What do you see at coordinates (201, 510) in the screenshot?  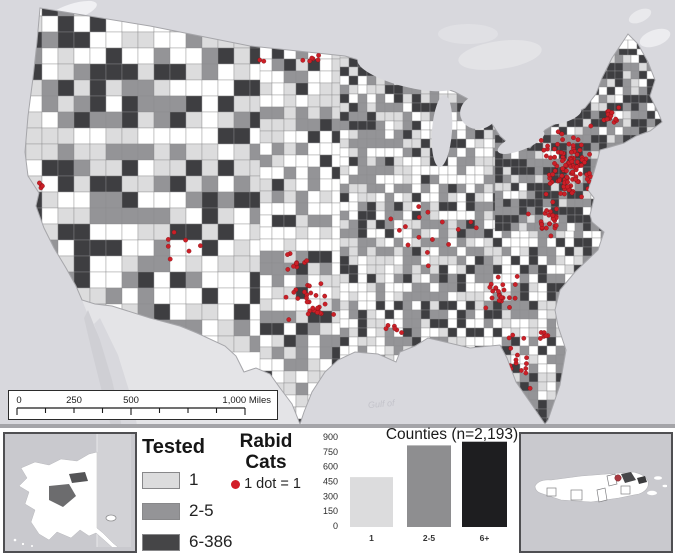 I see `legend-label: 2-5` at bounding box center [201, 510].